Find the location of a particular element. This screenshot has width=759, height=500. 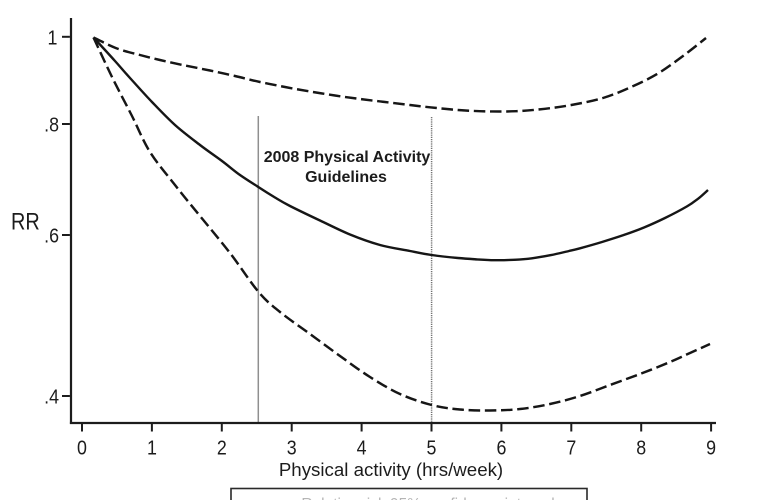

svg-text: .4 is located at coordinates (51, 398).